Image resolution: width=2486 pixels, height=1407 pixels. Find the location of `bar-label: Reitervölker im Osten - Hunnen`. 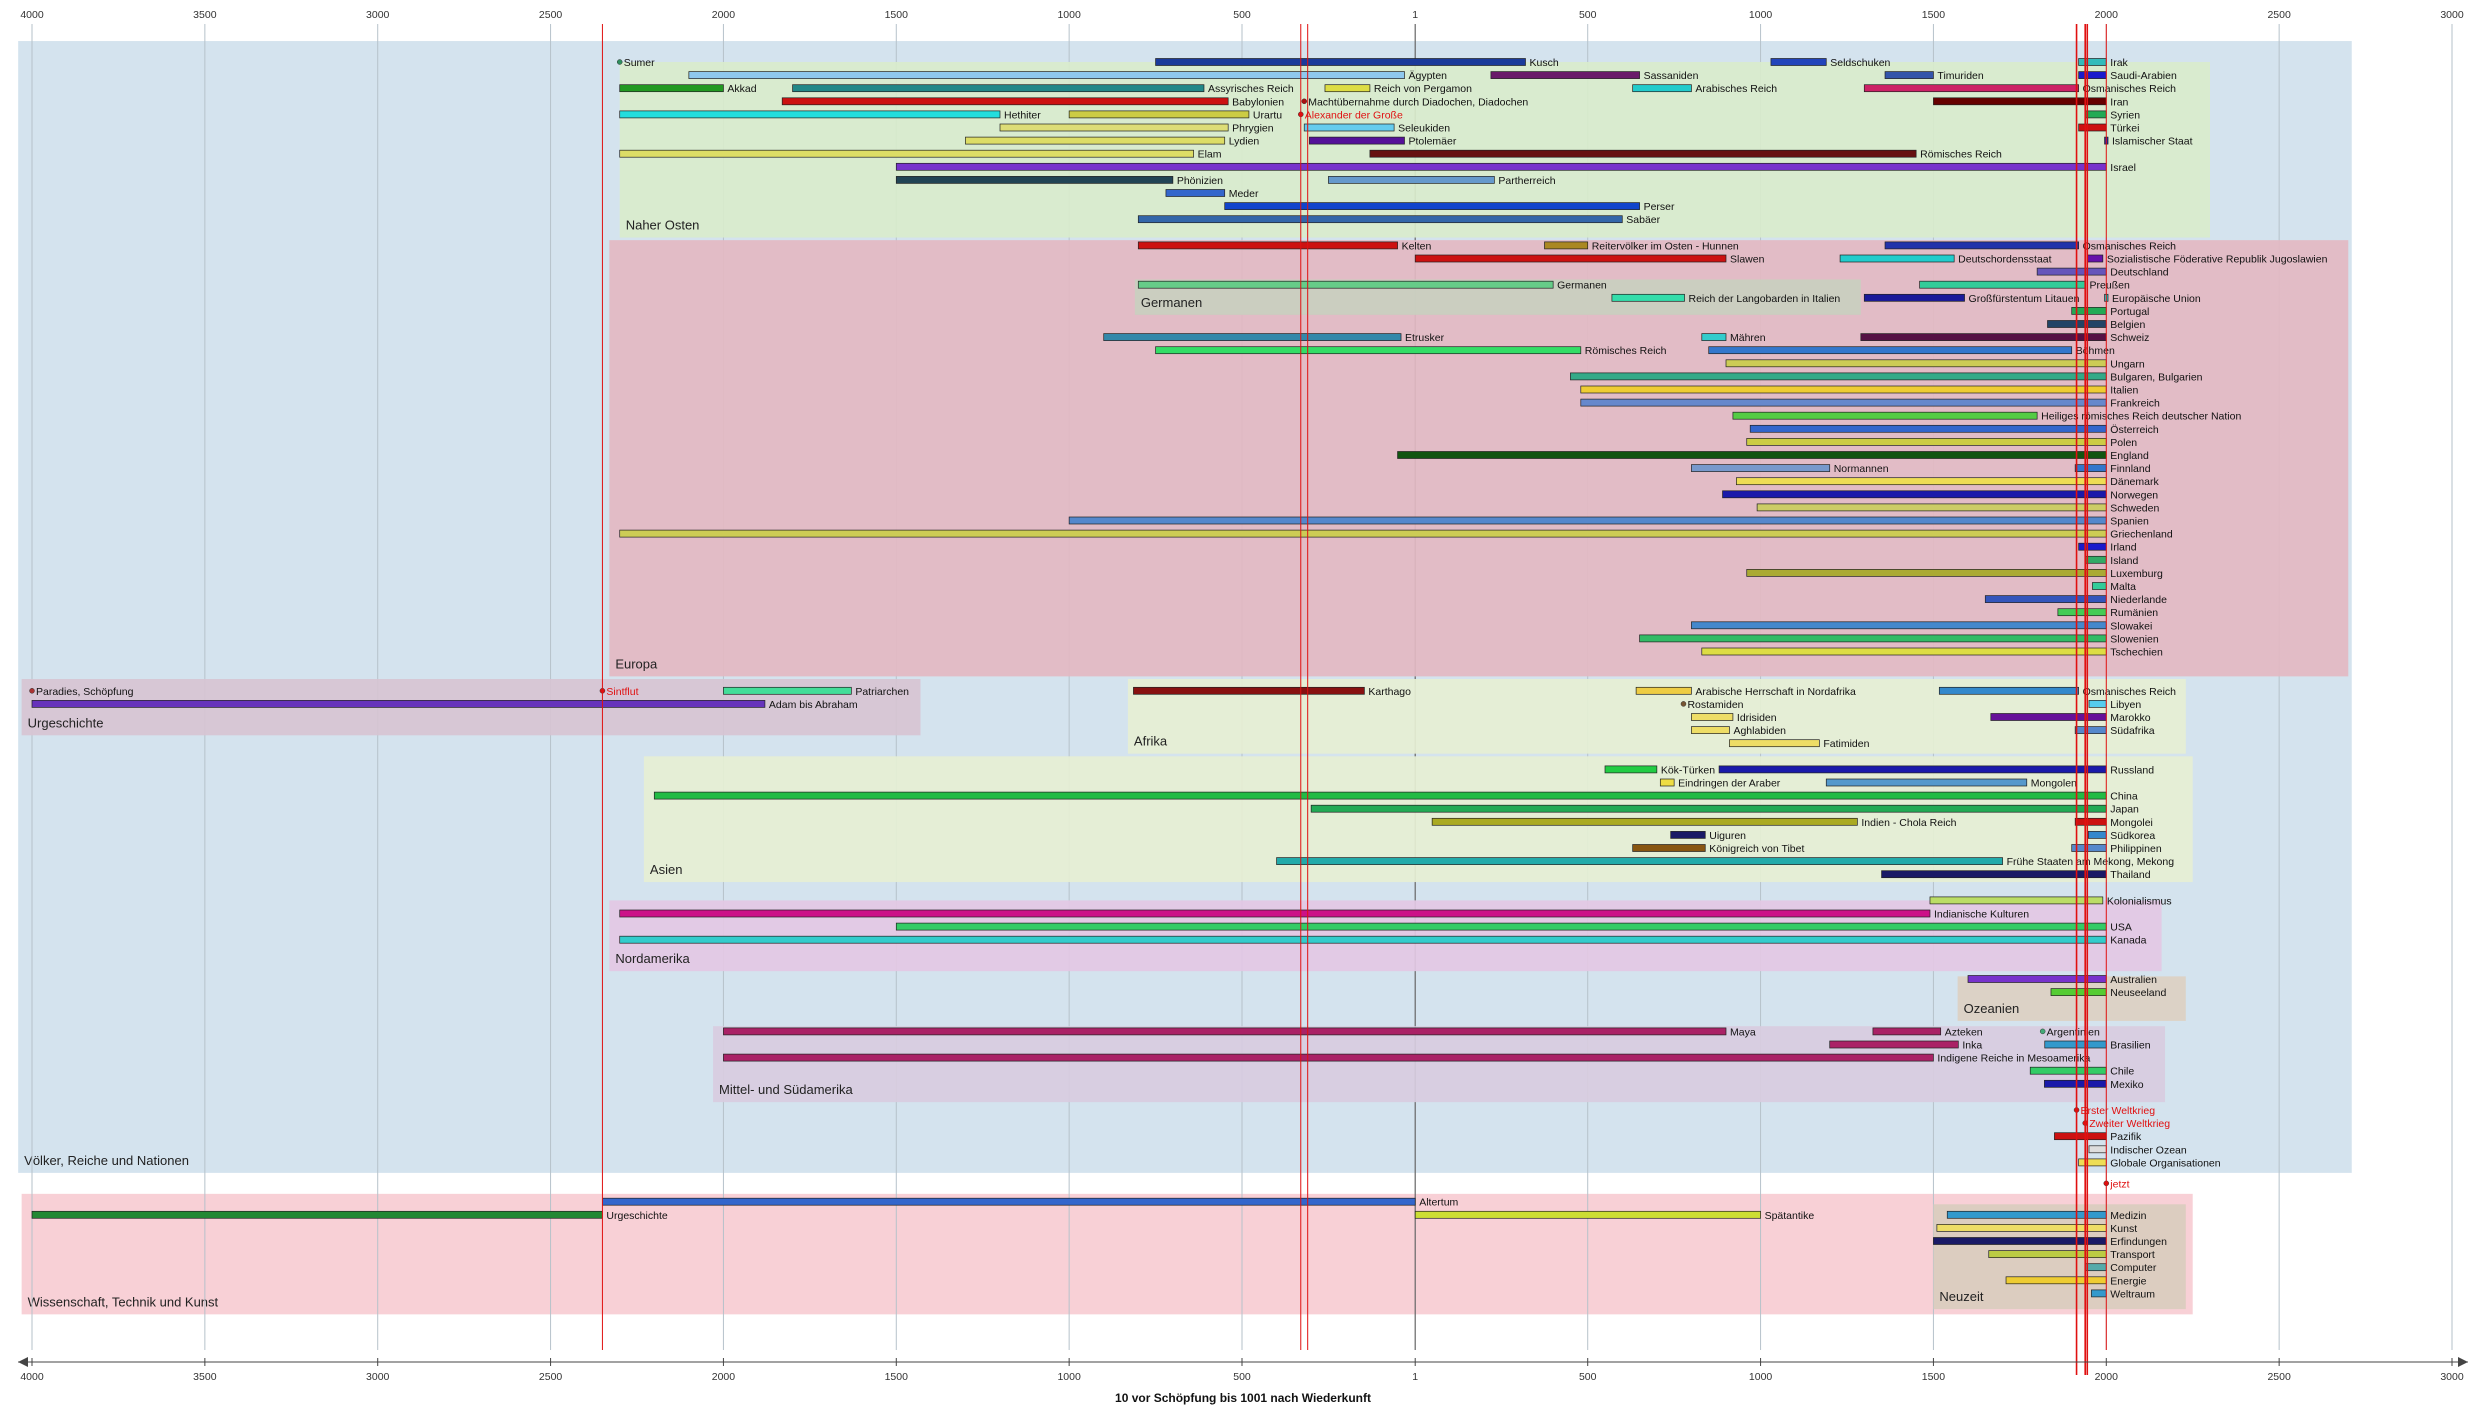

bar-label: Reitervölker im Osten - Hunnen is located at coordinates (1665, 246).